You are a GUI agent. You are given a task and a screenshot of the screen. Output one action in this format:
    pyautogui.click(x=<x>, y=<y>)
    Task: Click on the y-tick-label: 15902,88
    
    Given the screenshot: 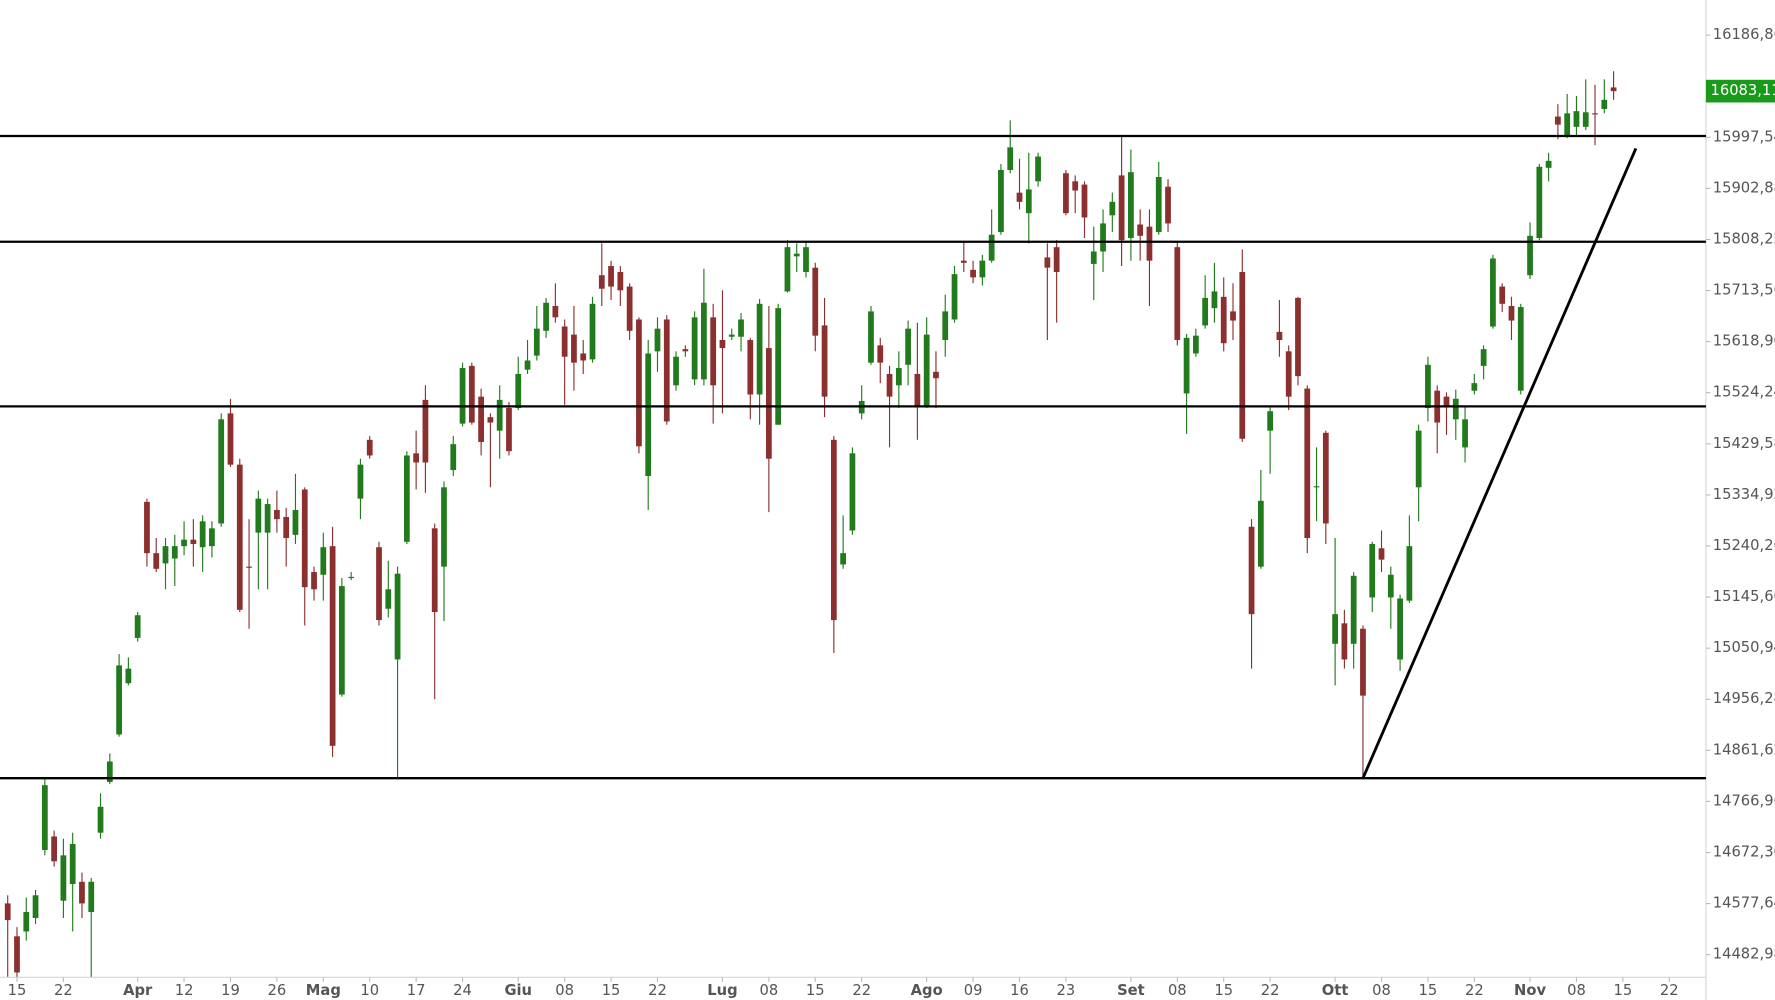 What is the action you would take?
    pyautogui.click(x=1744, y=187)
    